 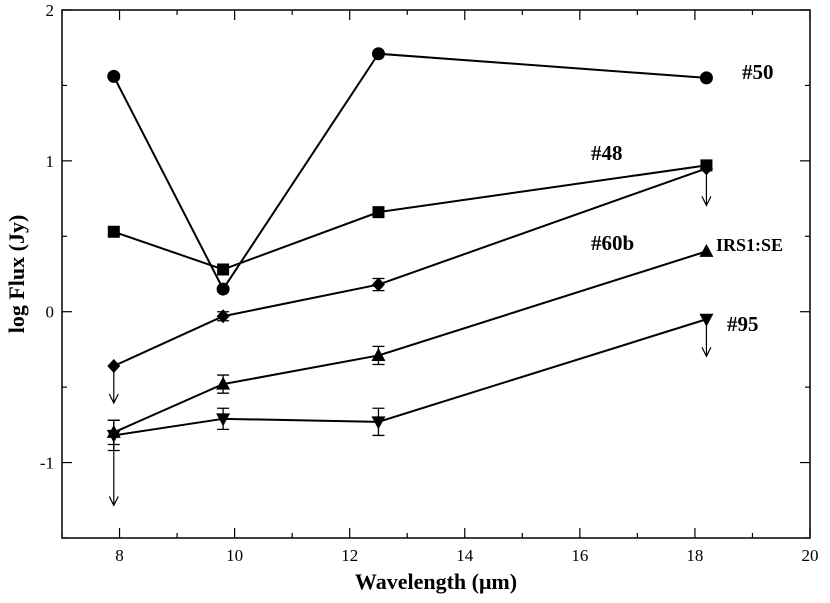 I want to click on y-tick-label: 1, so click(x=50, y=161).